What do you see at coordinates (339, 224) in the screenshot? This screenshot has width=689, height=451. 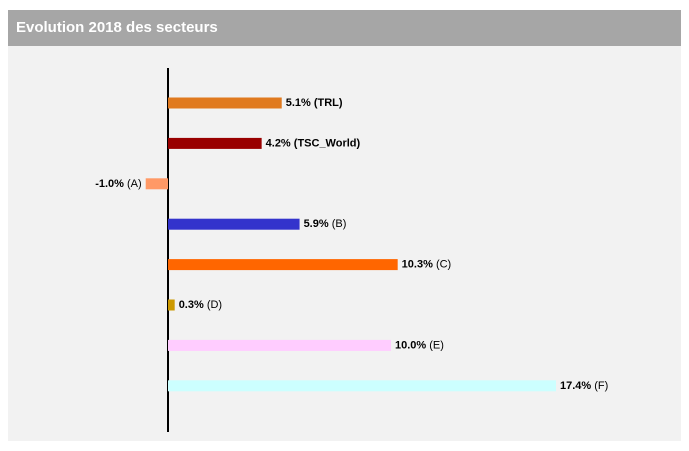 I see `category-label: (B)` at bounding box center [339, 224].